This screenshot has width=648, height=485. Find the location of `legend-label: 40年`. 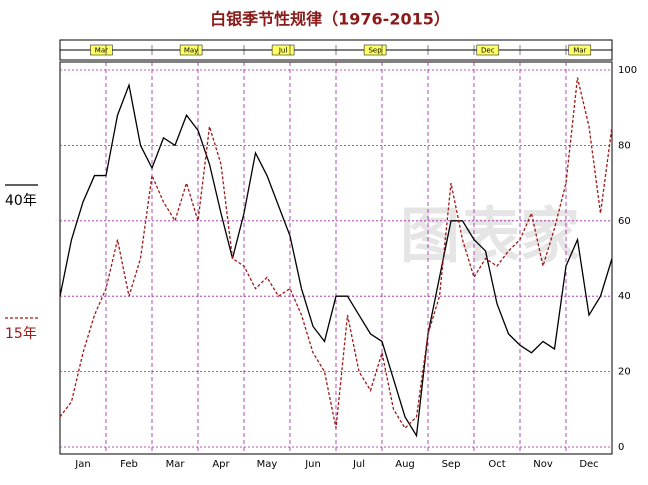

legend-label: 40年 is located at coordinates (21, 201).